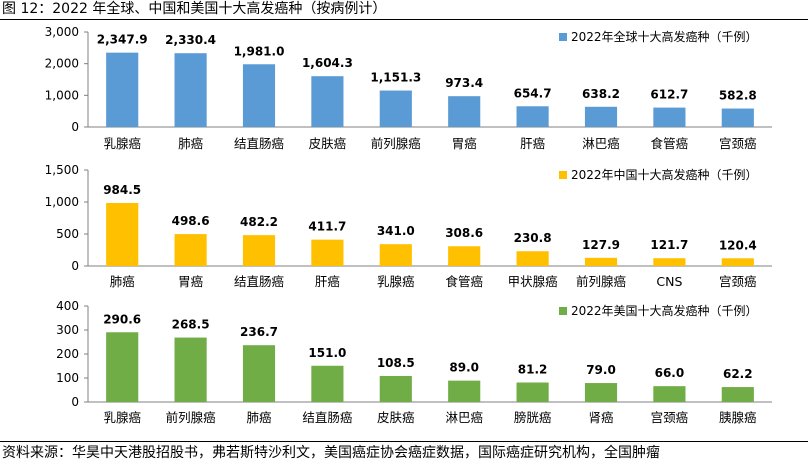  I want to click on china-value-label: 230.8, so click(533, 238).